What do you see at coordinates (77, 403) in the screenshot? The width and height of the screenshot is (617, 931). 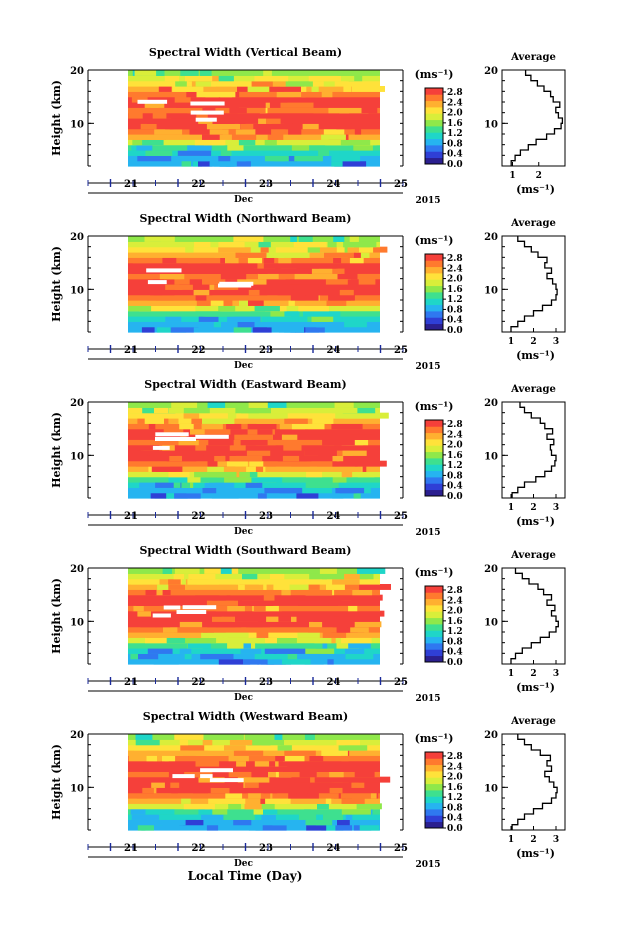 I see `y-tick-label: 20` at bounding box center [77, 403].